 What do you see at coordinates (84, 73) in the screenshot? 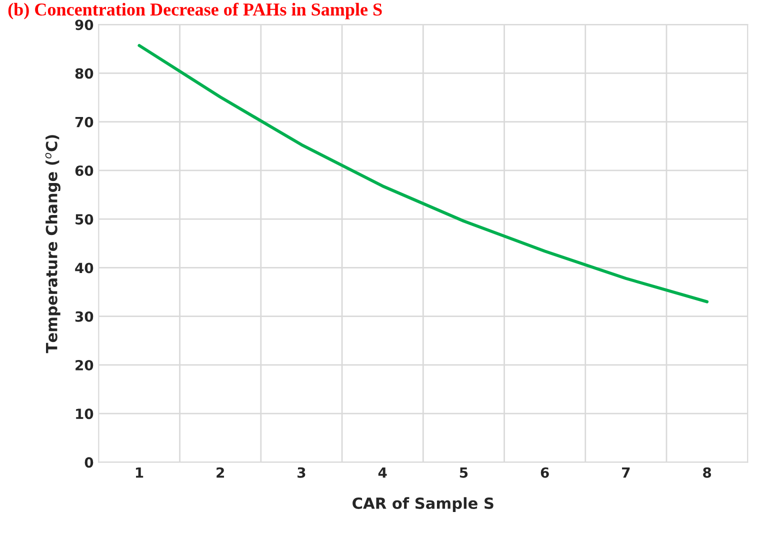
I see `y-tick-label: 80` at bounding box center [84, 73].